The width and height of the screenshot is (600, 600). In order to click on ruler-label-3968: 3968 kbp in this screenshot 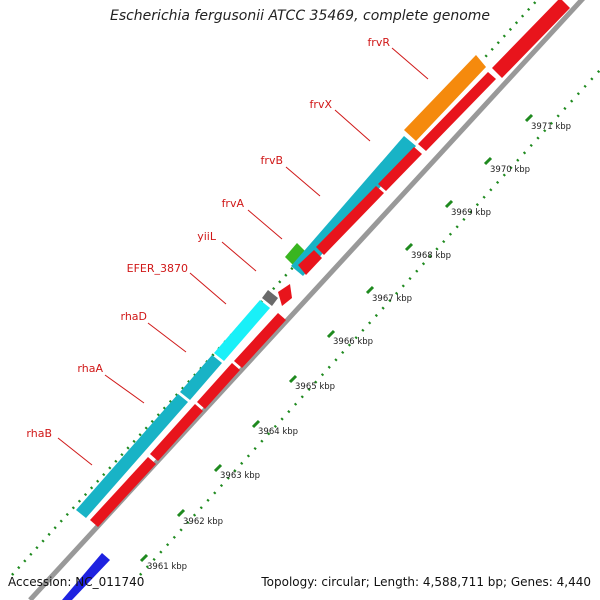, I will do `click(431, 256)`.